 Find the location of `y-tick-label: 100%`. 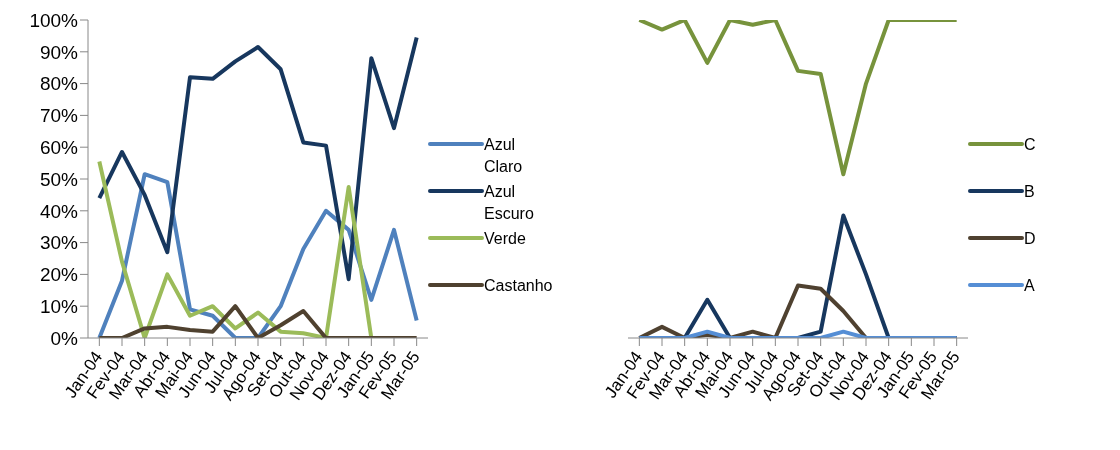

y-tick-label: 100% is located at coordinates (54, 20).